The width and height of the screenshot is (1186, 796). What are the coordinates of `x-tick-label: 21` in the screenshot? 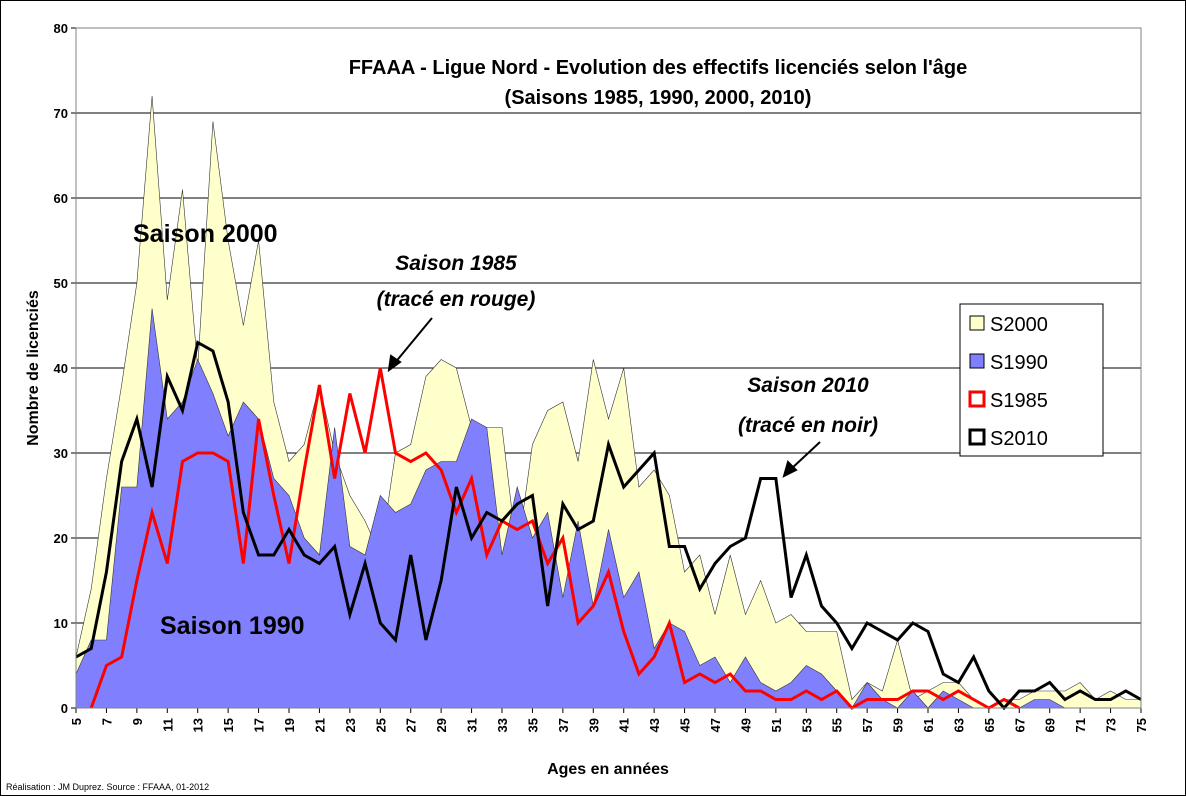 It's located at (319, 725).